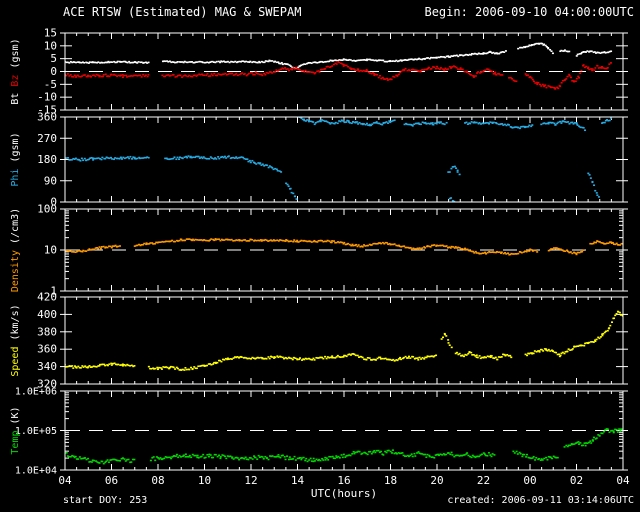  I want to click on x-tick-label: 22, so click(483, 480).